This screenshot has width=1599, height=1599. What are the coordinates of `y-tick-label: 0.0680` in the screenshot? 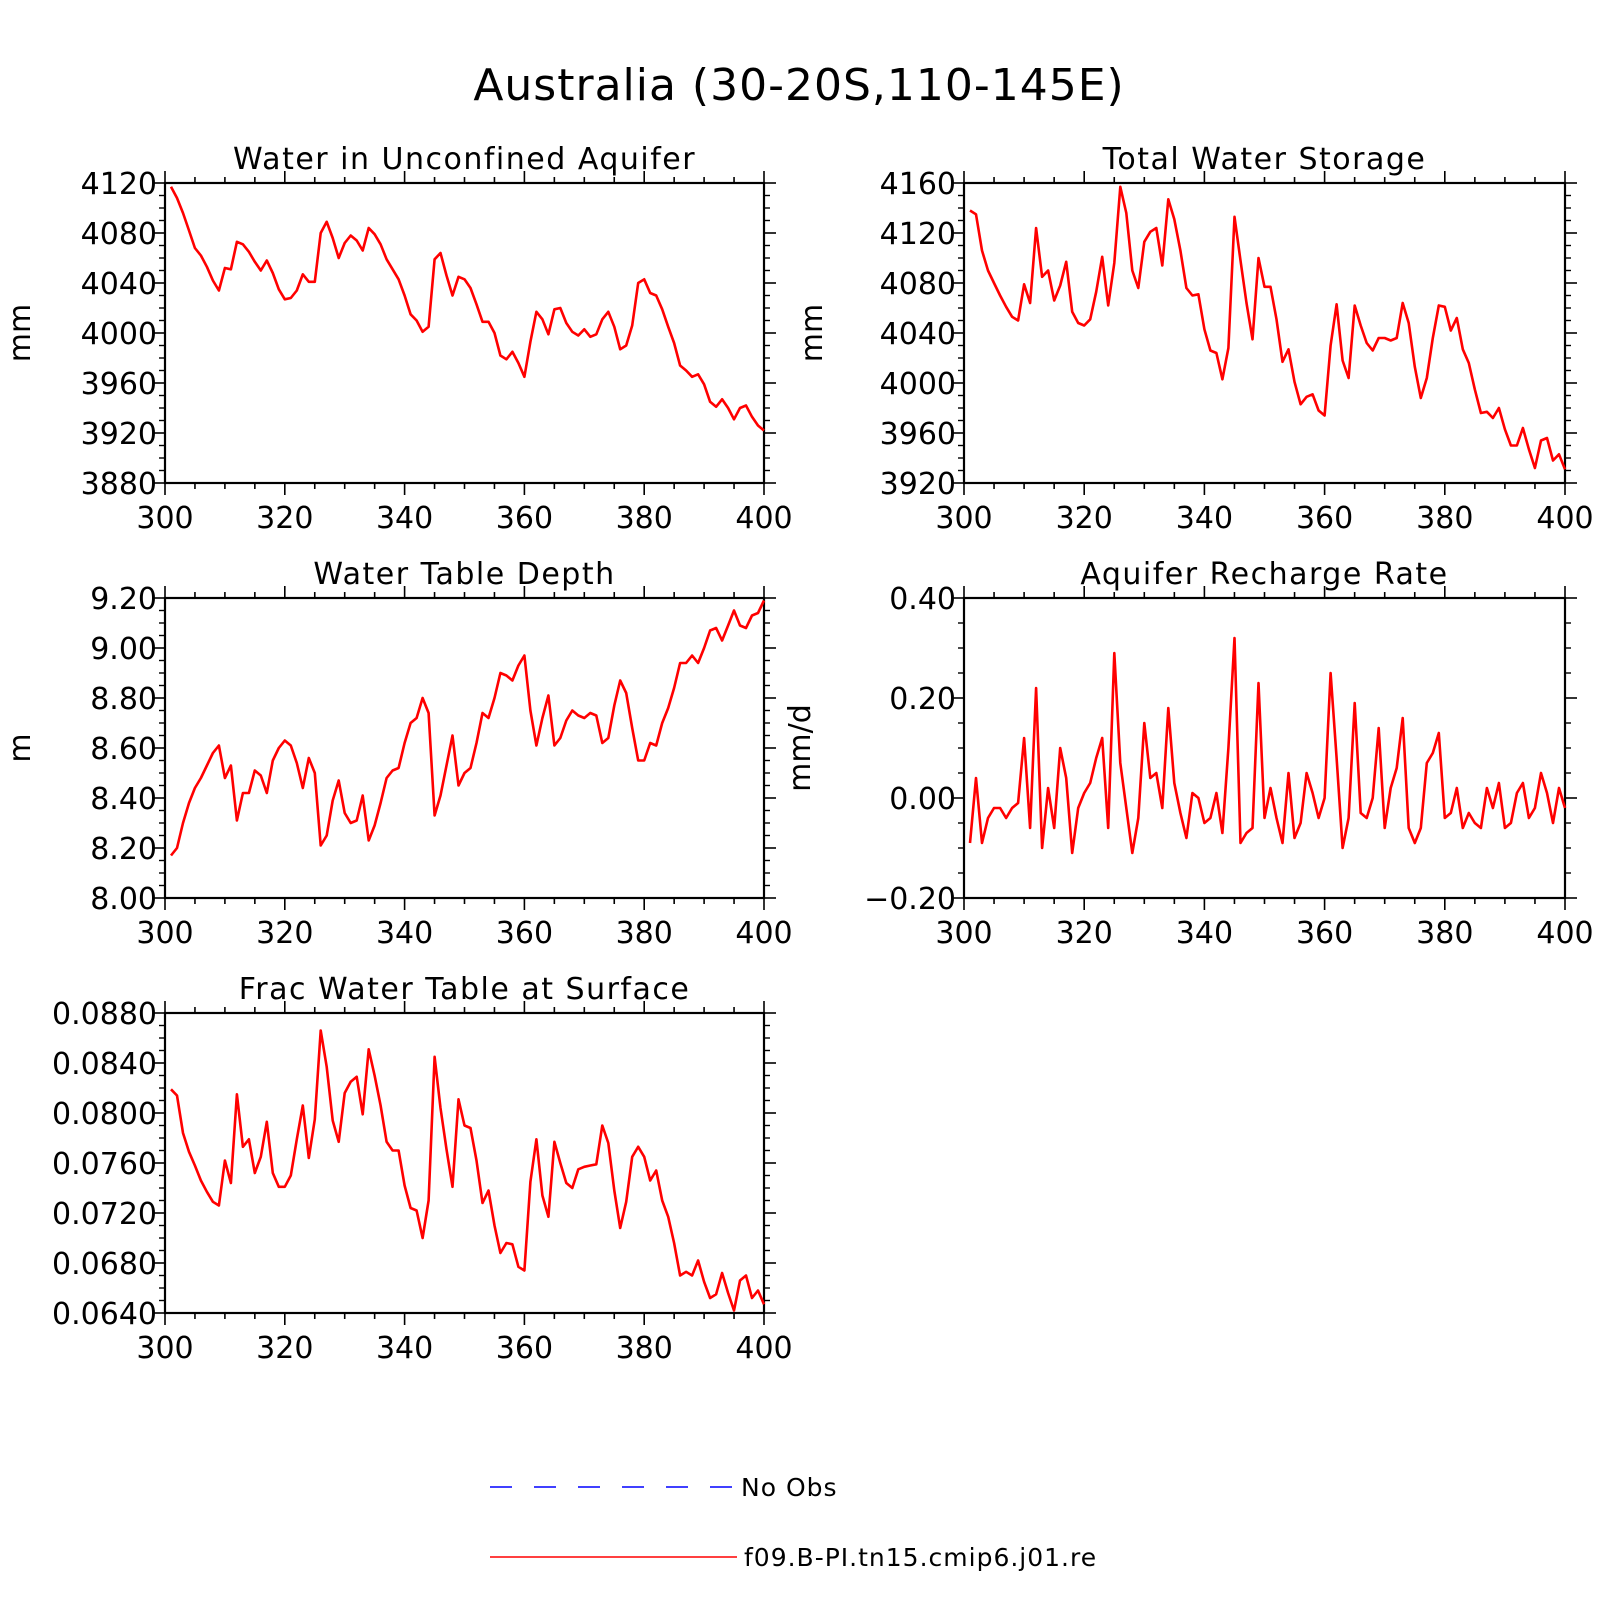 It's located at (104, 1264).